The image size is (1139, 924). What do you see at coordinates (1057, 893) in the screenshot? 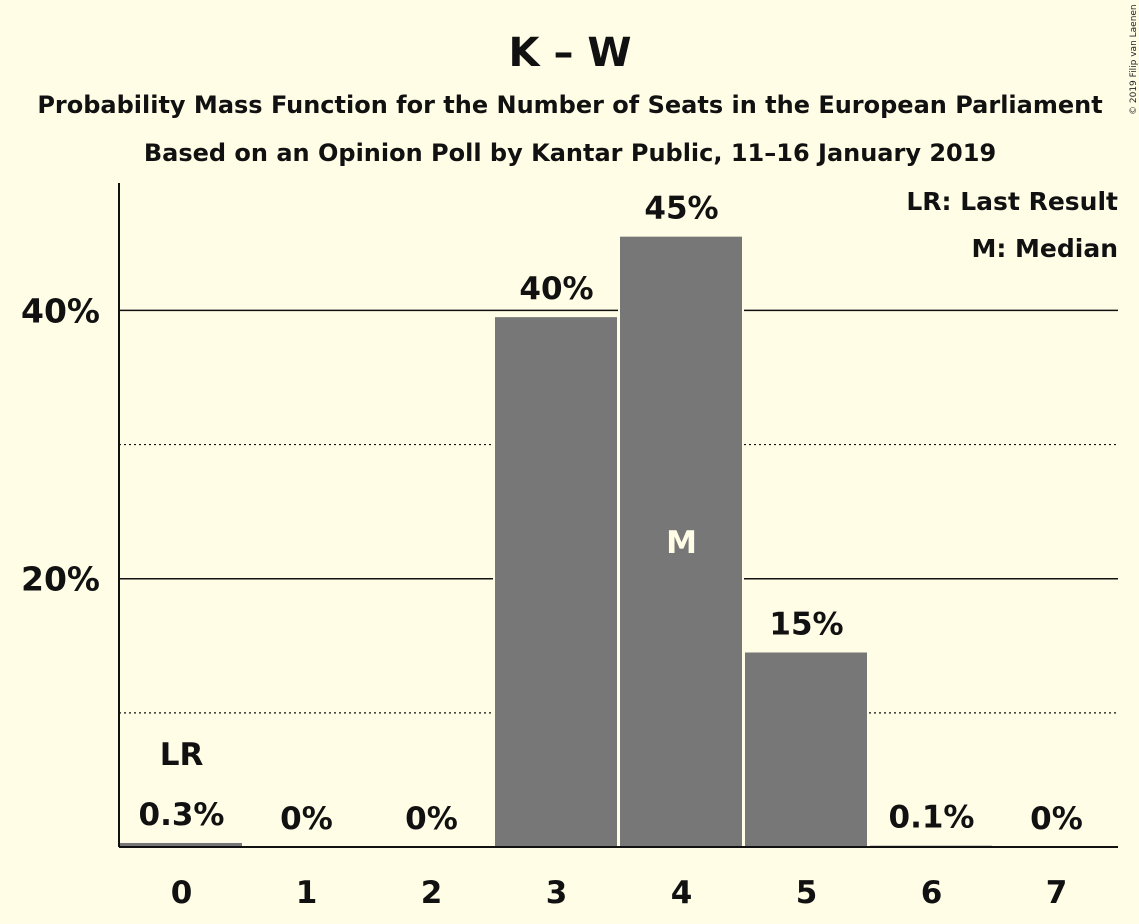
I see `x-tick-label: 7` at bounding box center [1057, 893].